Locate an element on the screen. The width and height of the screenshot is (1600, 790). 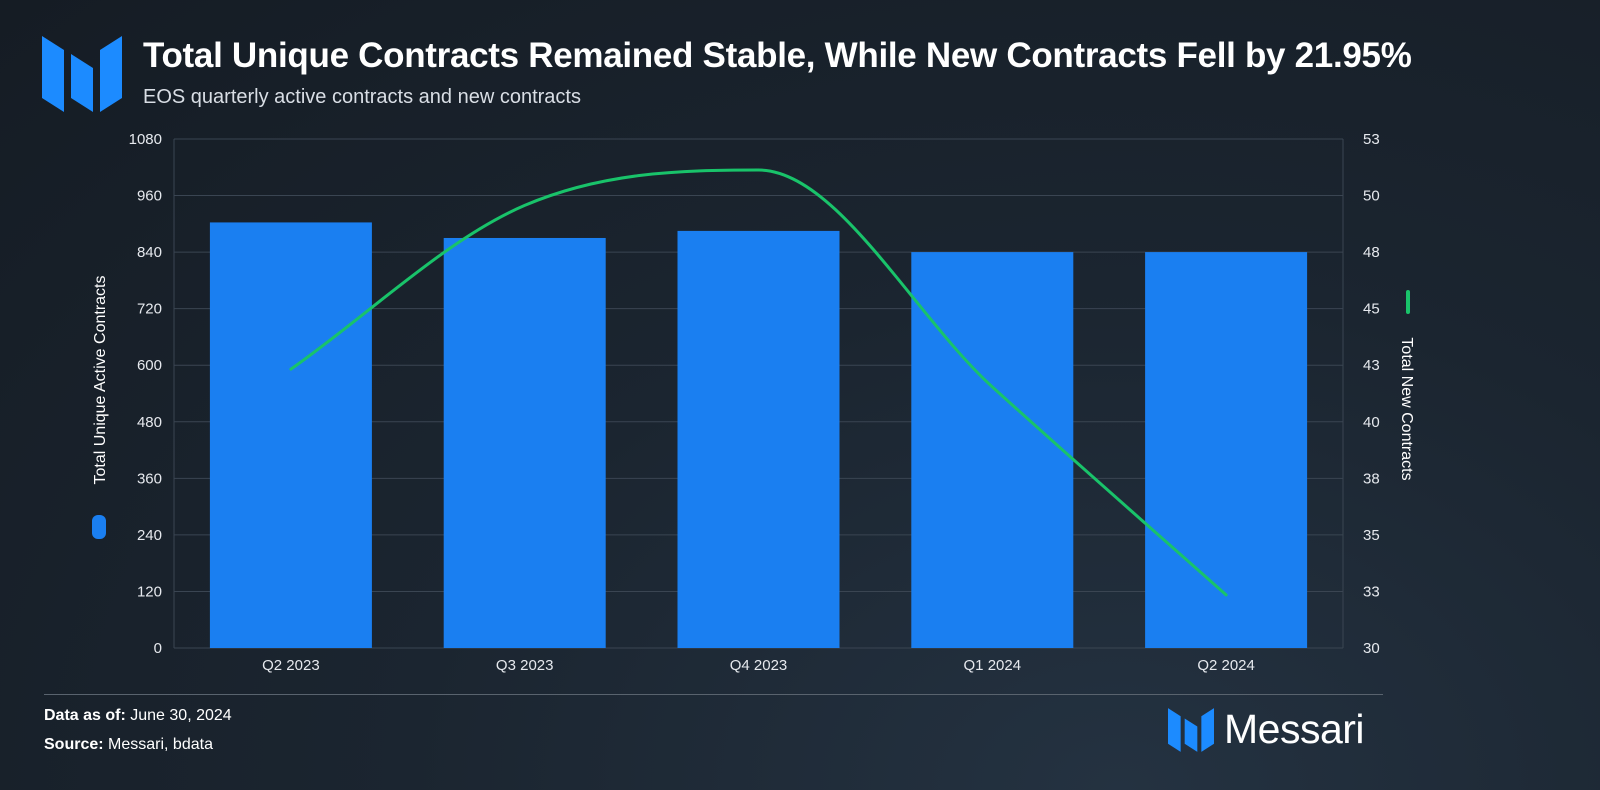
y-tick-label: 1080 is located at coordinates (145, 139).